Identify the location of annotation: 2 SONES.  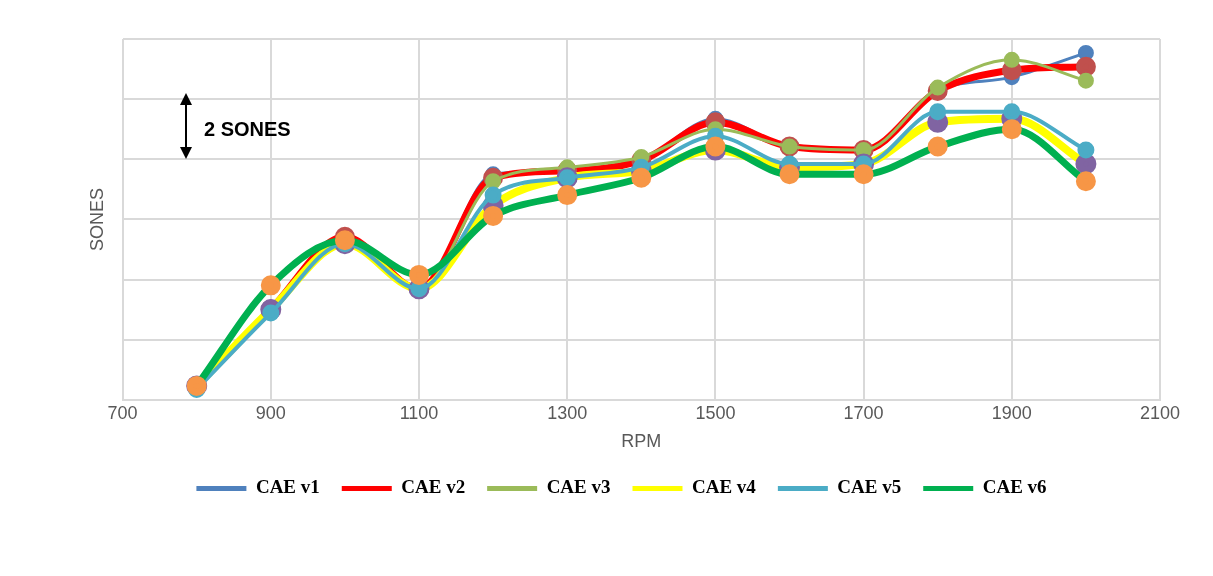
(247, 129).